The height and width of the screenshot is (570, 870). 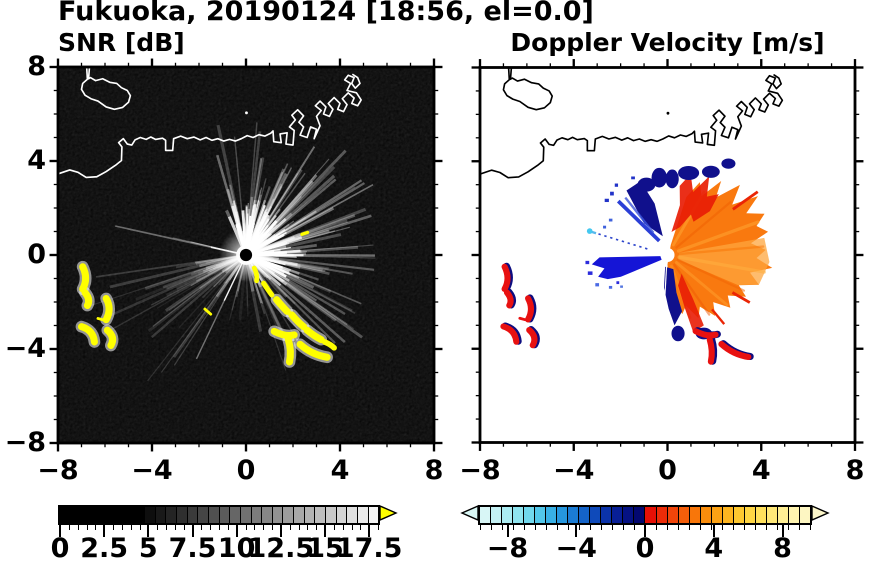 I want to click on figure-title: Fukuoka, 20190124 [18:56, el=0.0], so click(x=326, y=13).